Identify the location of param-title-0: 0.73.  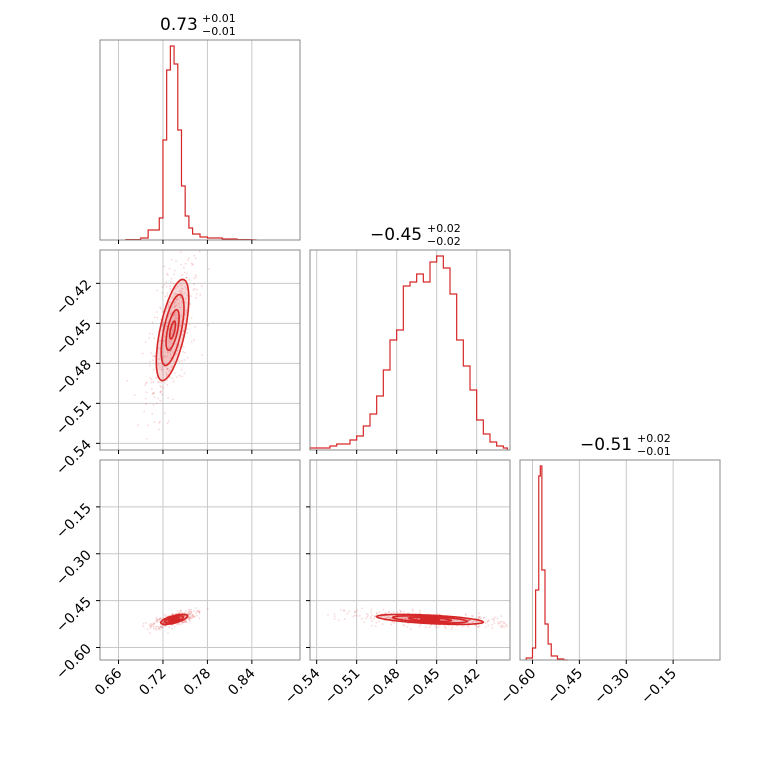
(179, 25).